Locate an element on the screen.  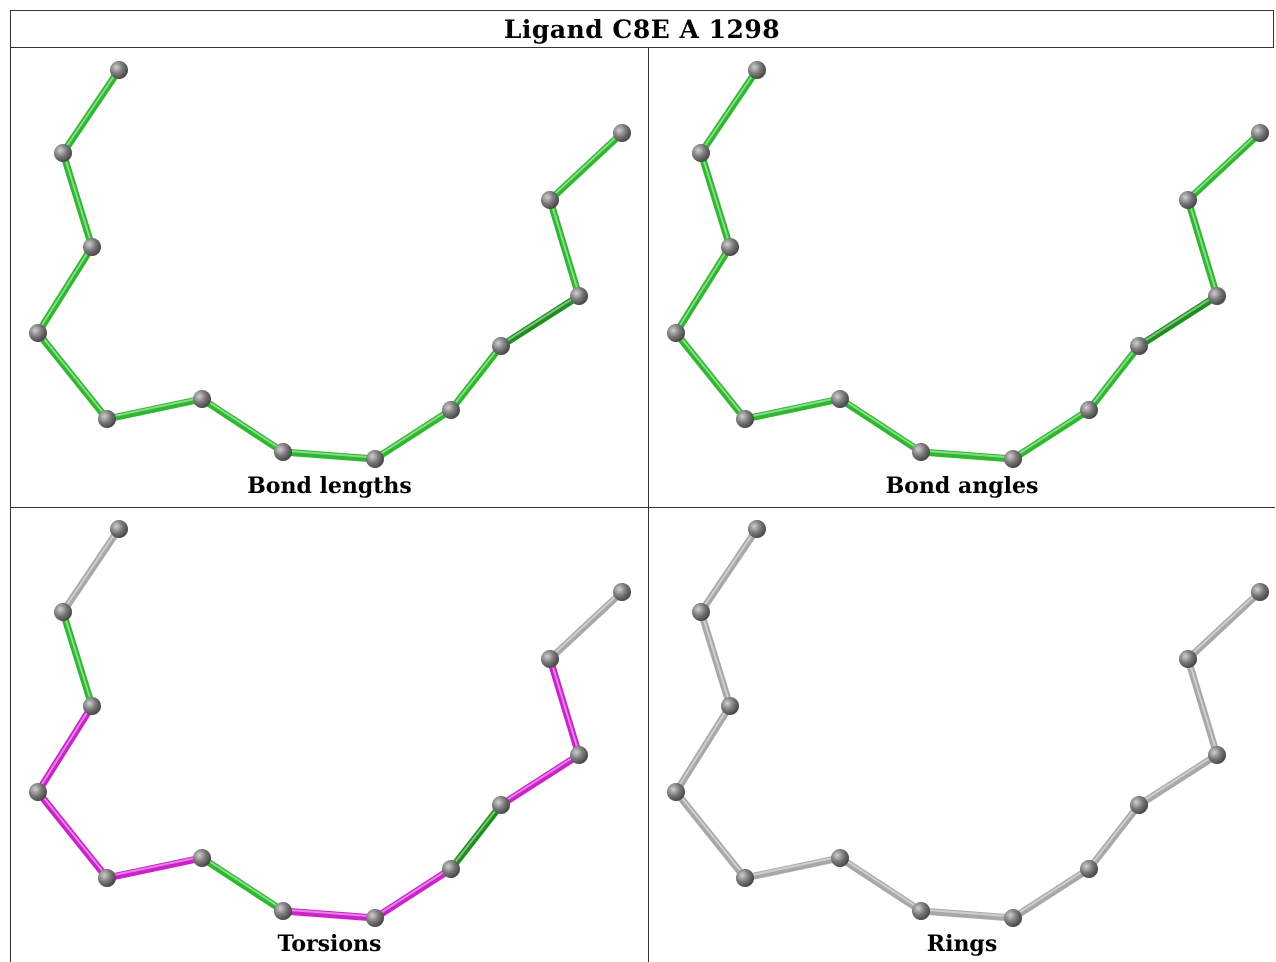
caption-torsions: Torsions is located at coordinates (329, 944).